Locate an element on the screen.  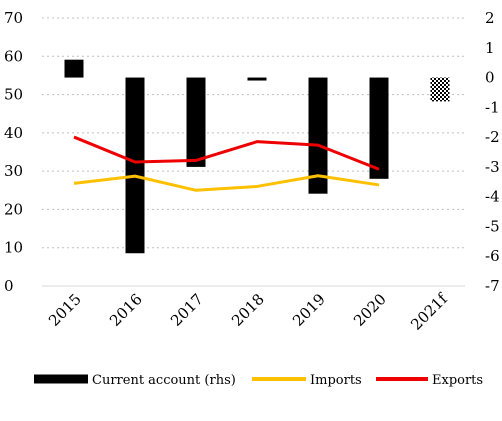
x-tick-label: 2021f is located at coordinates (429, 311).